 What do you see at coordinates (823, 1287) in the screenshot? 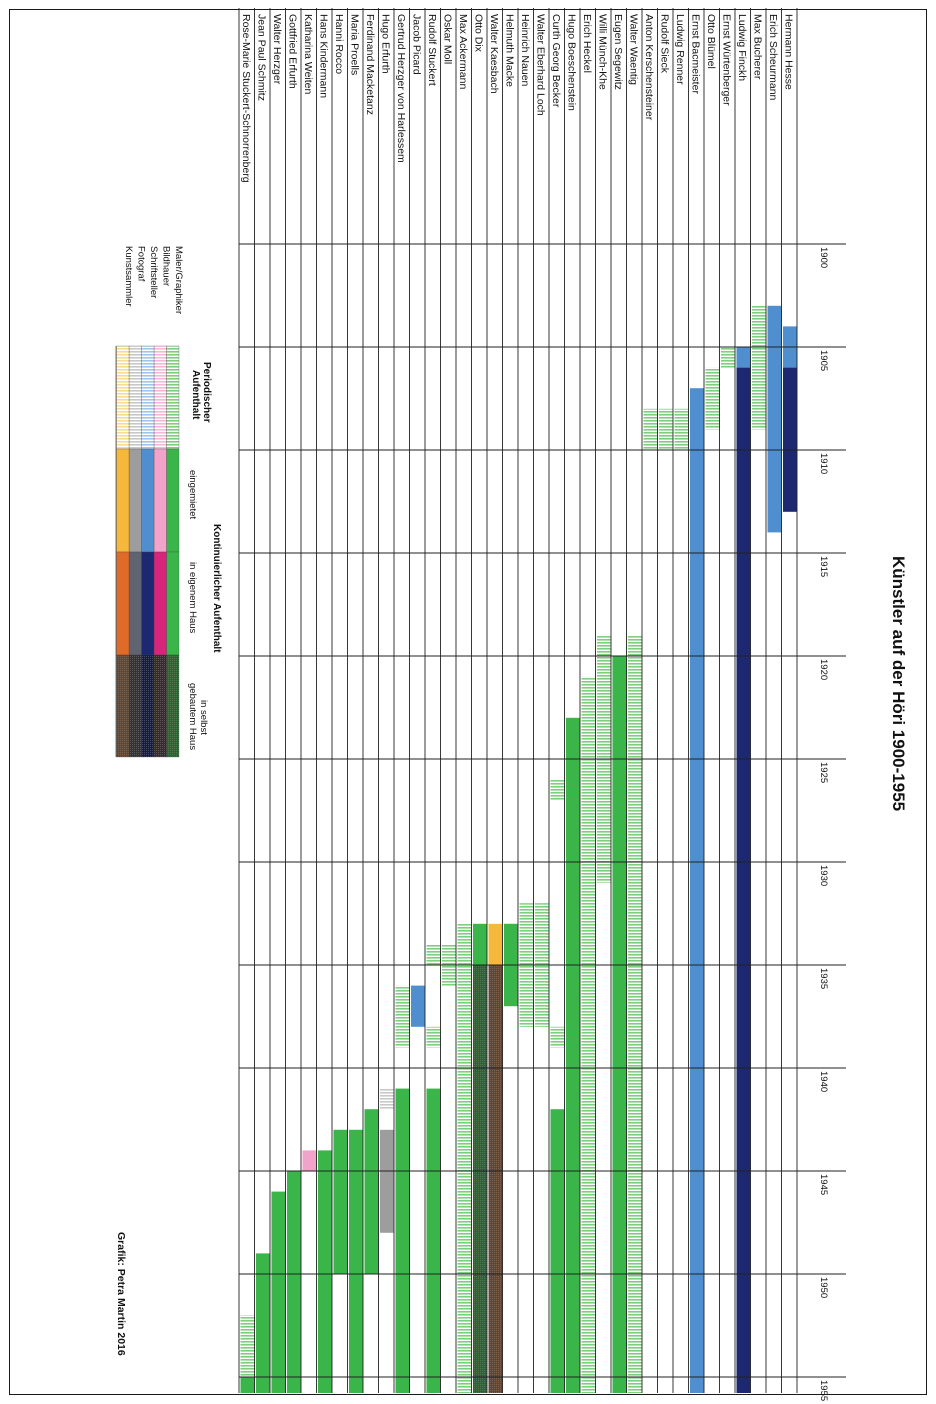
I see `year-tick-label: 1950` at bounding box center [823, 1287].